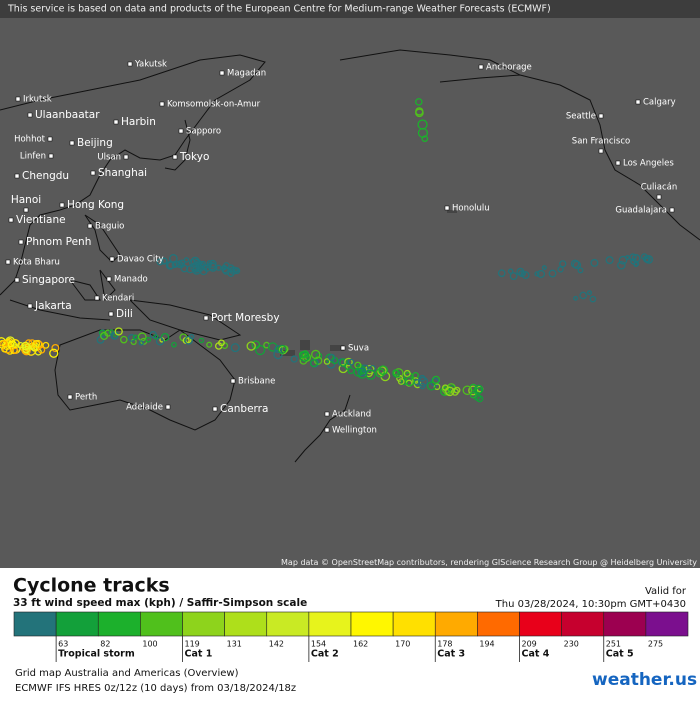  What do you see at coordinates (590, 604) in the screenshot?
I see `valid-time: Thu 03/28/2024, 10:30pm GMT+0430` at bounding box center [590, 604].